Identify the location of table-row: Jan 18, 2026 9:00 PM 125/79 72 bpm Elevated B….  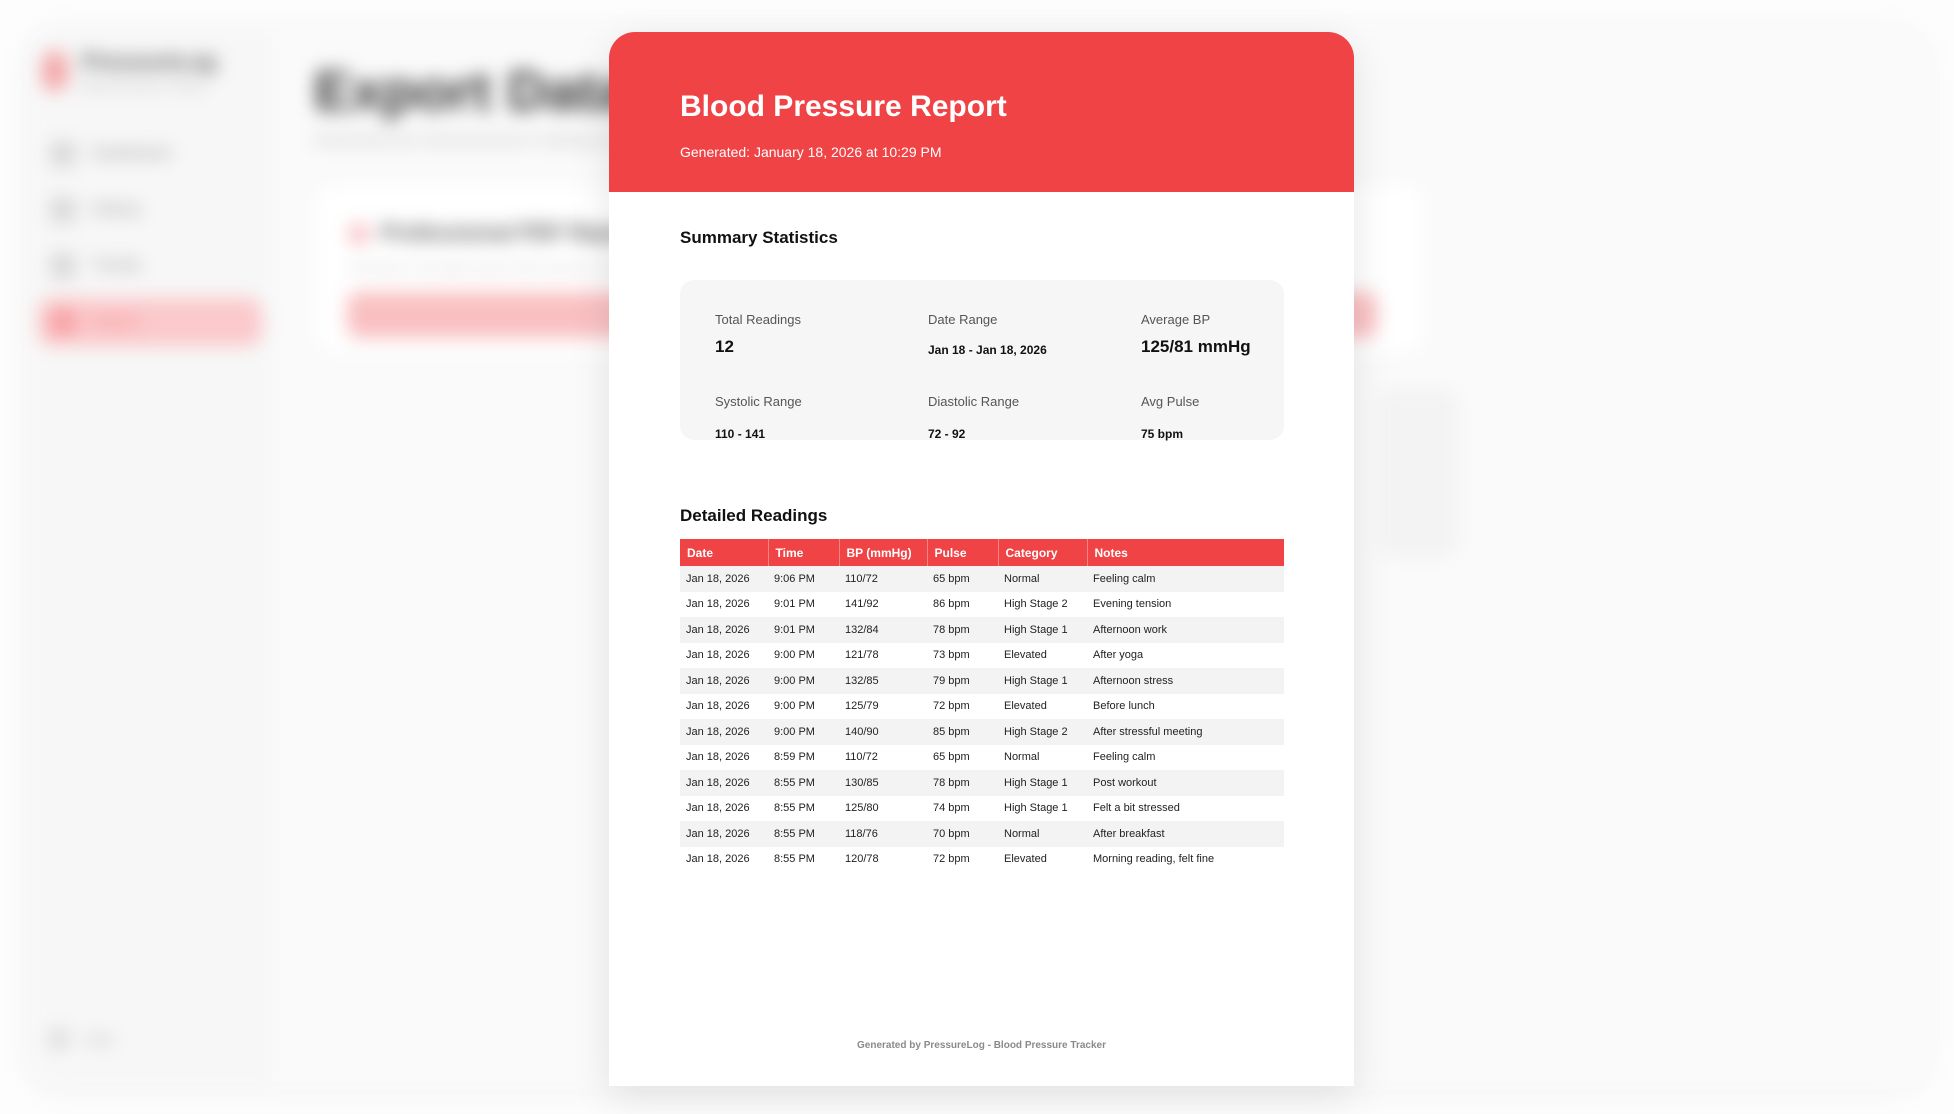
(982, 706).